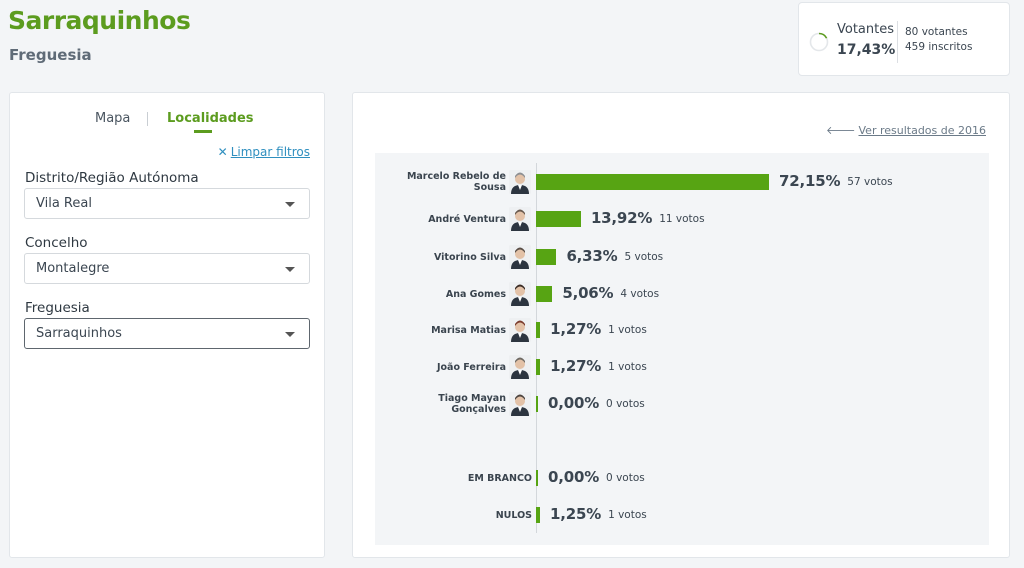 The height and width of the screenshot is (568, 1024). What do you see at coordinates (499, 478) in the screenshot?
I see `candidate-name: EM BRANCO` at bounding box center [499, 478].